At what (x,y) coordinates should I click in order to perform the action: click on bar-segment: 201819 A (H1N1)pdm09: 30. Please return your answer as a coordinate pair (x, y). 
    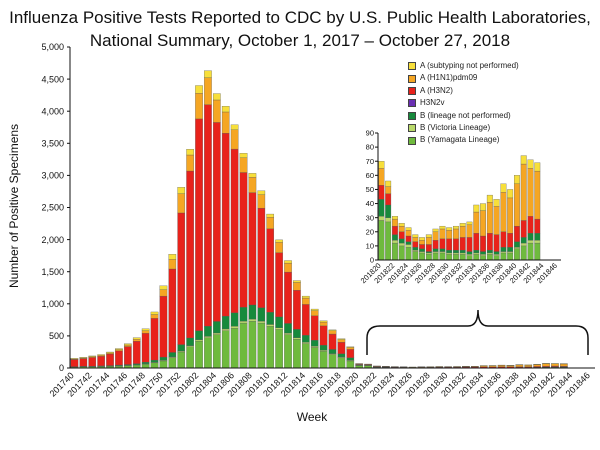
    Looking at the image, I should click on (350, 348).